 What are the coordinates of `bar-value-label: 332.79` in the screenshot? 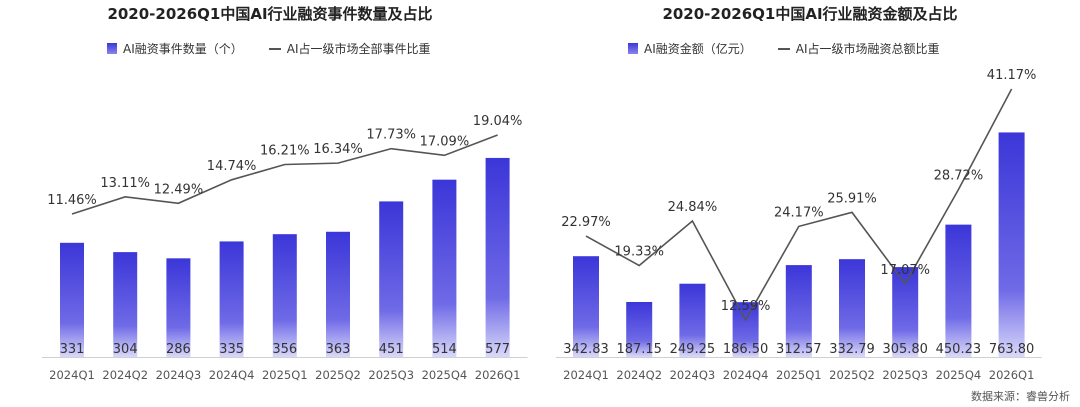 It's located at (852, 349).